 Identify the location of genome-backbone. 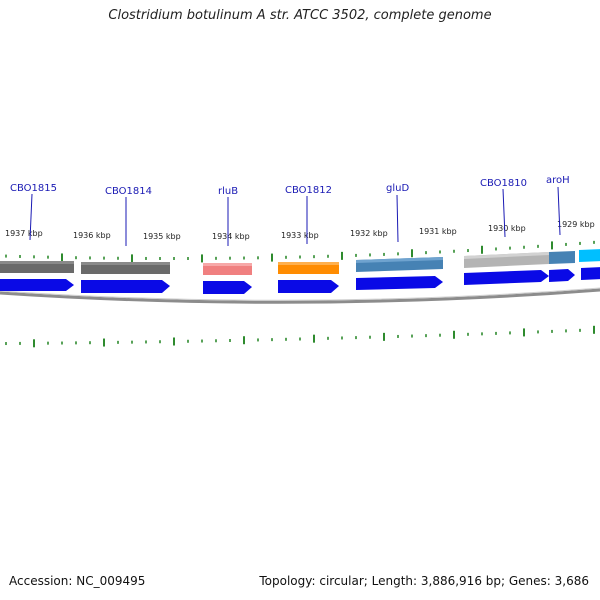
(300, 296).